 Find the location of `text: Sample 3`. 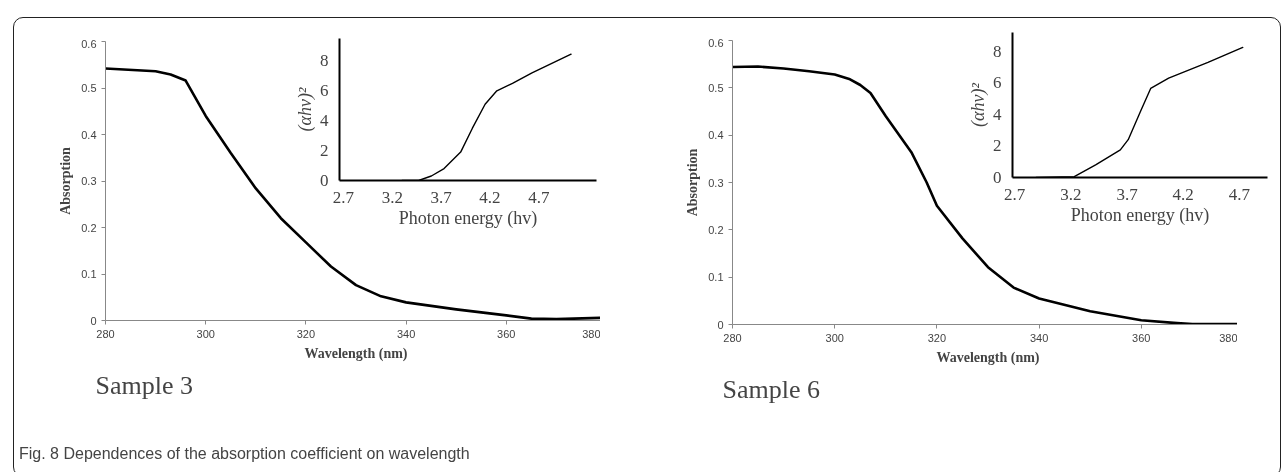

text: Sample 3 is located at coordinates (144, 385).